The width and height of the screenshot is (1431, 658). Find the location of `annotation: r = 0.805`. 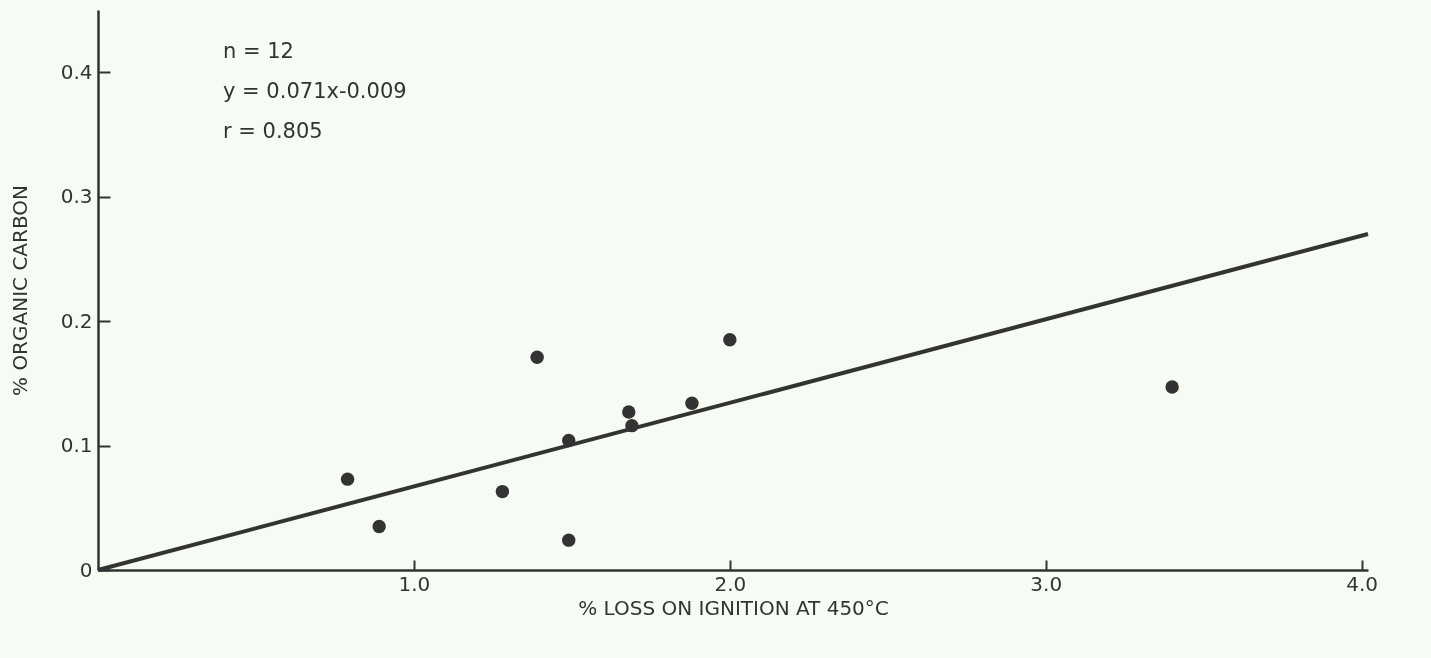

annotation: r = 0.805 is located at coordinates (273, 131).